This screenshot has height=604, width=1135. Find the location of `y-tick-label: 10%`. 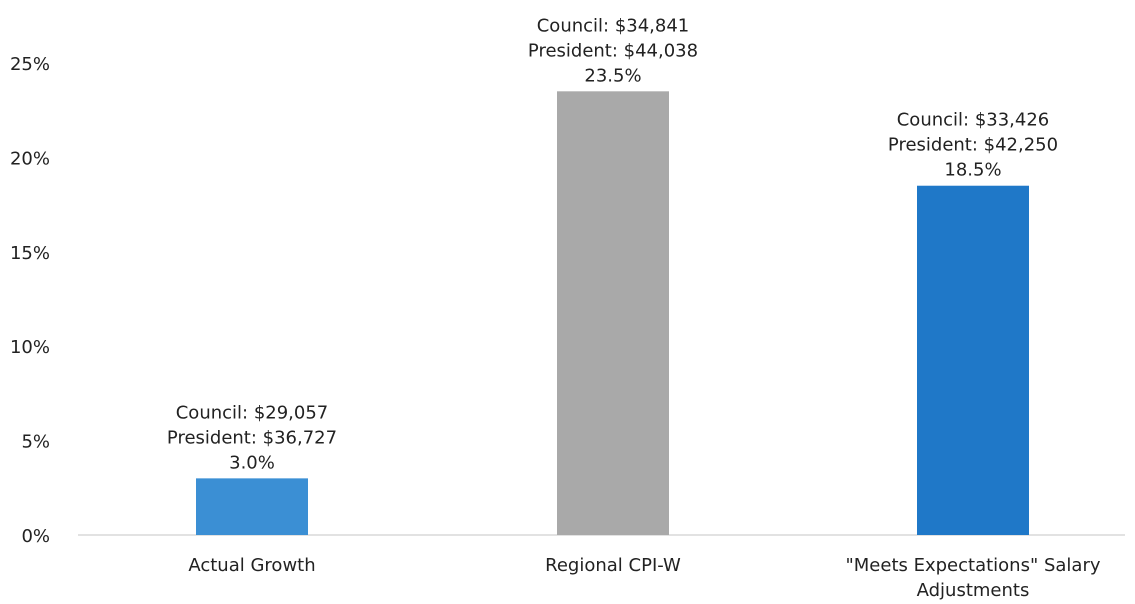

y-tick-label: 10% is located at coordinates (30, 347).